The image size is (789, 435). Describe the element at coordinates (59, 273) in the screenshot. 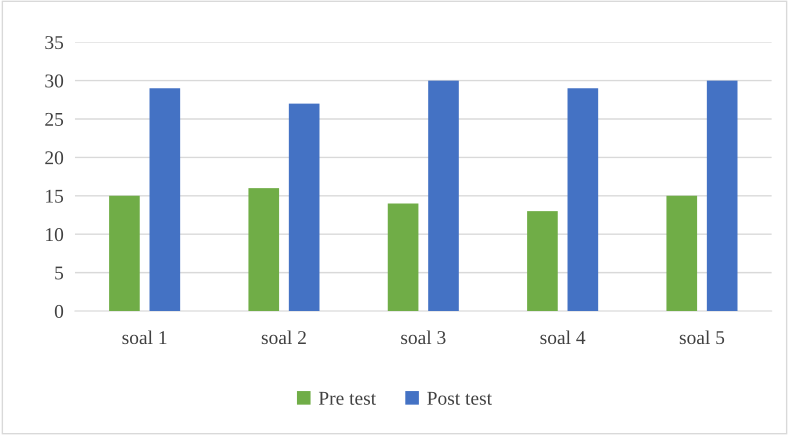

I see `y-tick-label: 5` at that location.